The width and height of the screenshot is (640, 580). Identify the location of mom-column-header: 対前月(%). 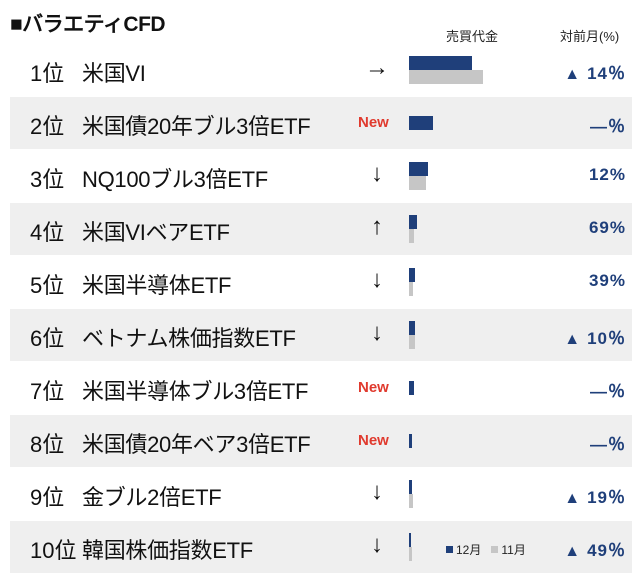
(590, 36).